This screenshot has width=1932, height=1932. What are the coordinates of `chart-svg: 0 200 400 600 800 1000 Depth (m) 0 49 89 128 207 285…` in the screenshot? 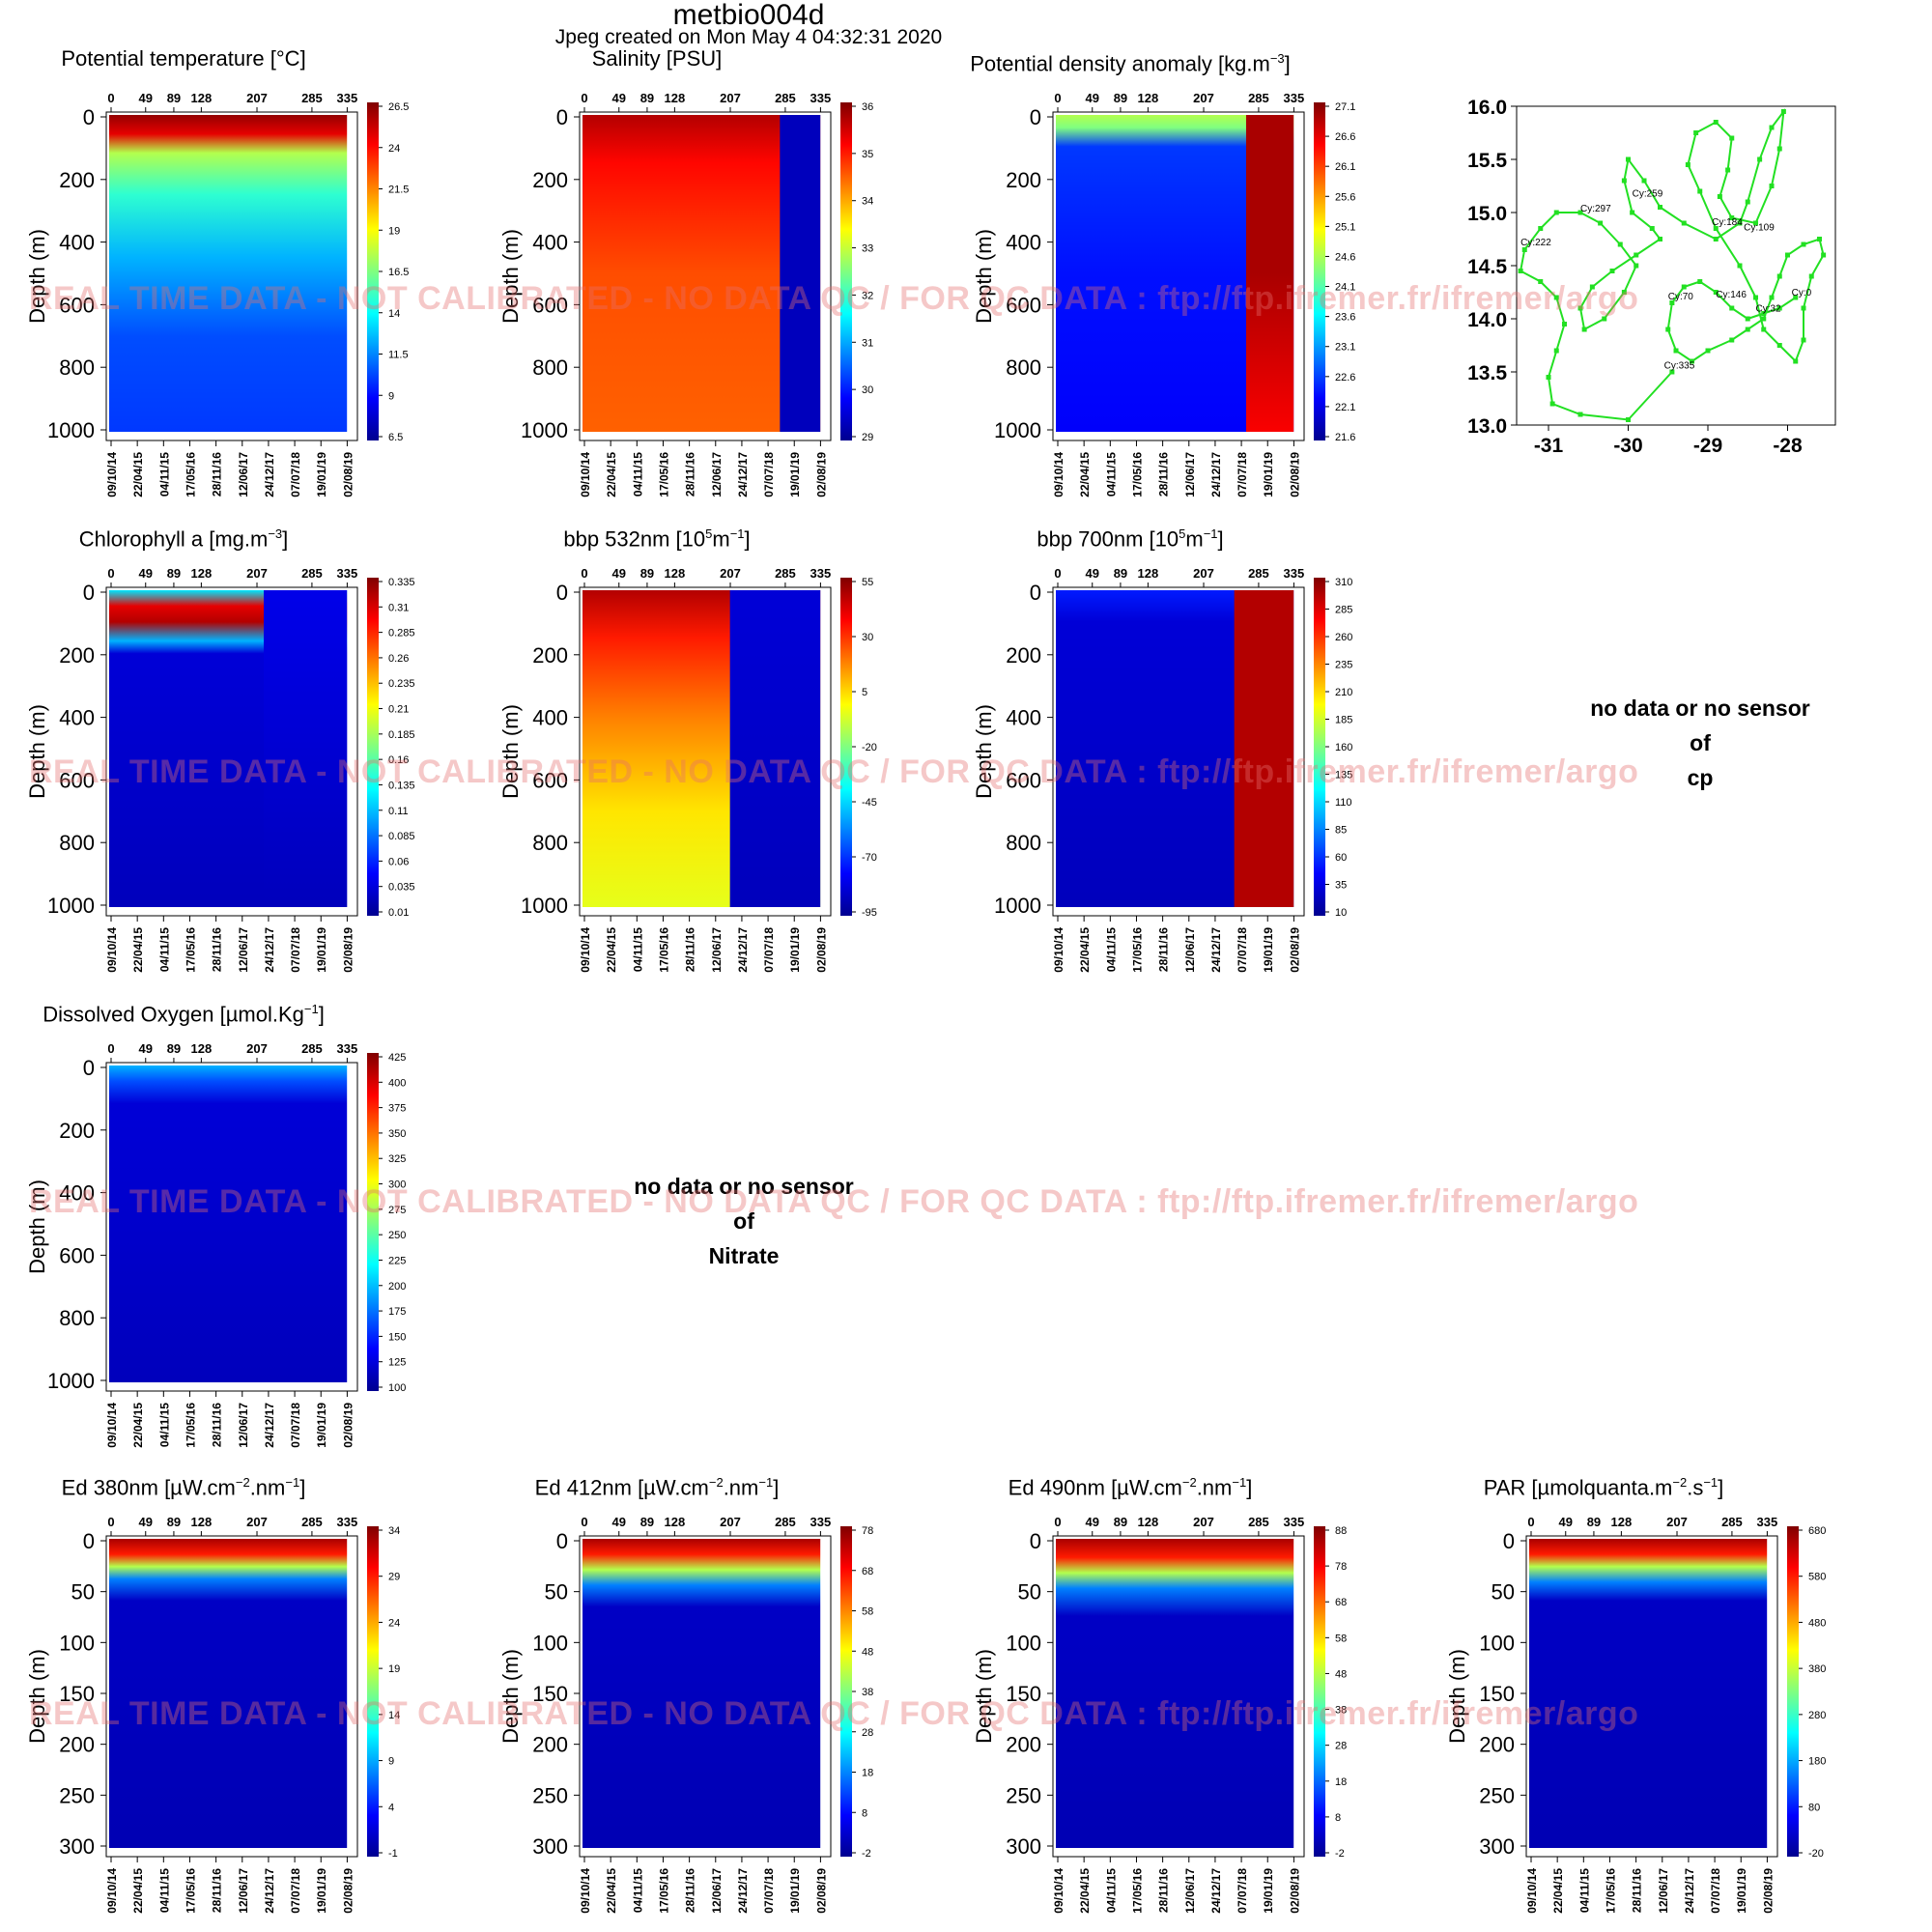 It's located at (215, 1244).